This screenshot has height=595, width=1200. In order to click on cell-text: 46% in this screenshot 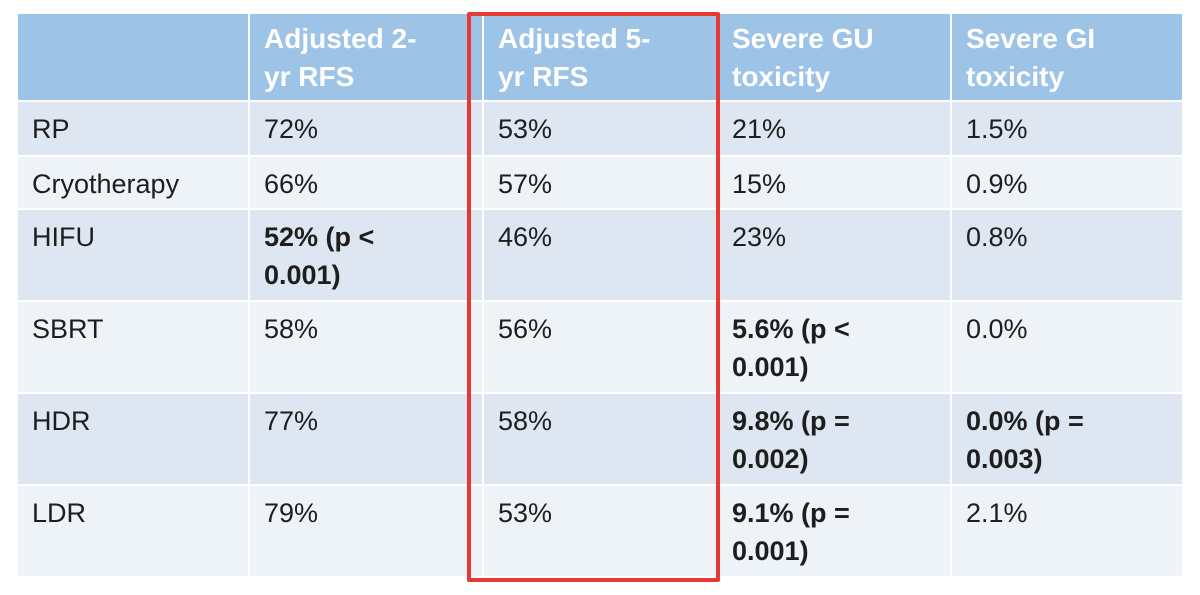, I will do `click(525, 237)`.